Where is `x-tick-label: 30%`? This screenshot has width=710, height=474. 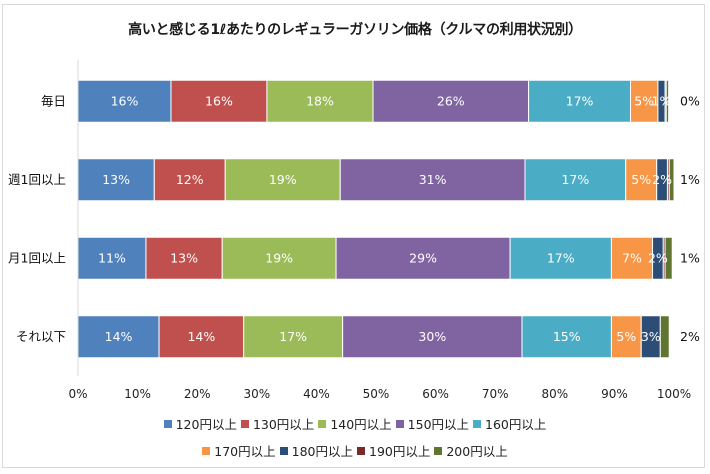 x-tick-label: 30% is located at coordinates (256, 394).